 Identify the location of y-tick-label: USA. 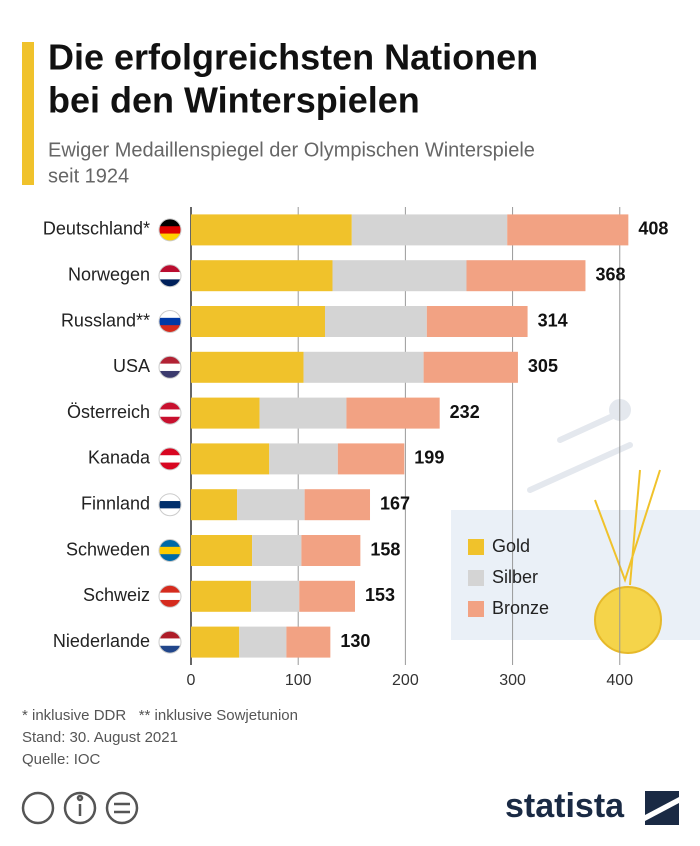
(131, 366).